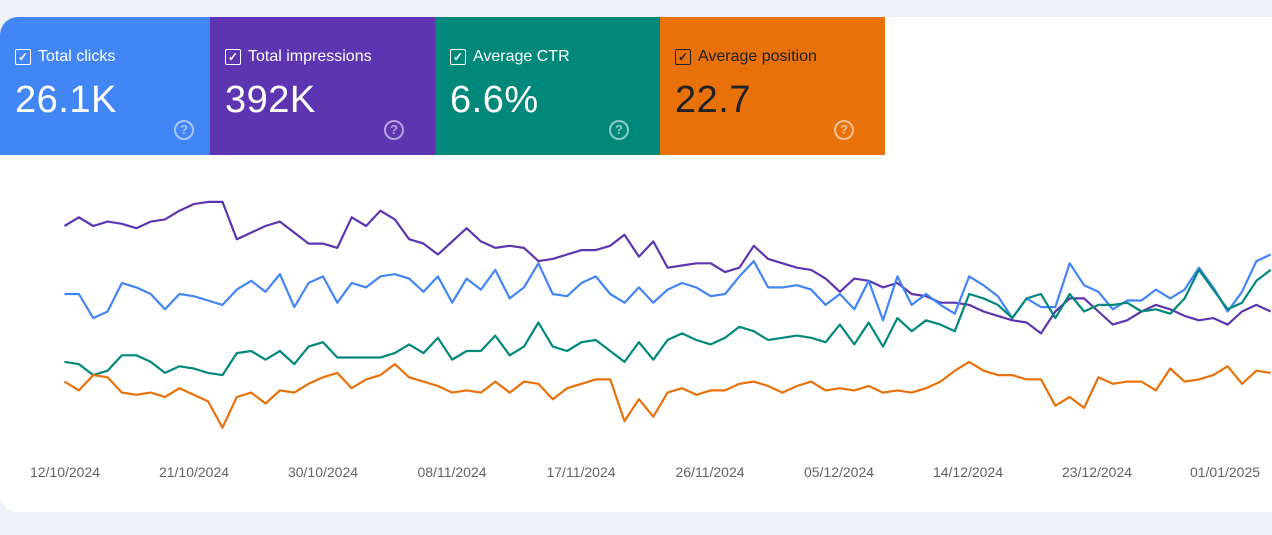 Image resolution: width=1272 pixels, height=535 pixels. I want to click on x-tick-label: 26/11/2024, so click(710, 472).